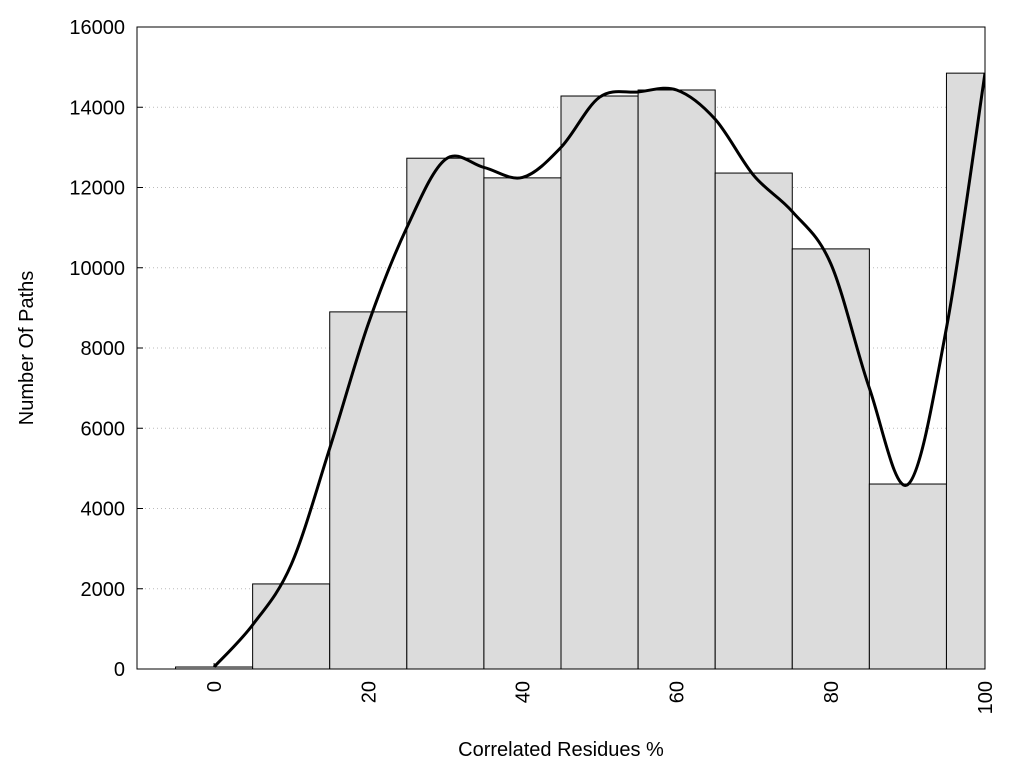  I want to click on y-tick-label: 4000, so click(103, 510).